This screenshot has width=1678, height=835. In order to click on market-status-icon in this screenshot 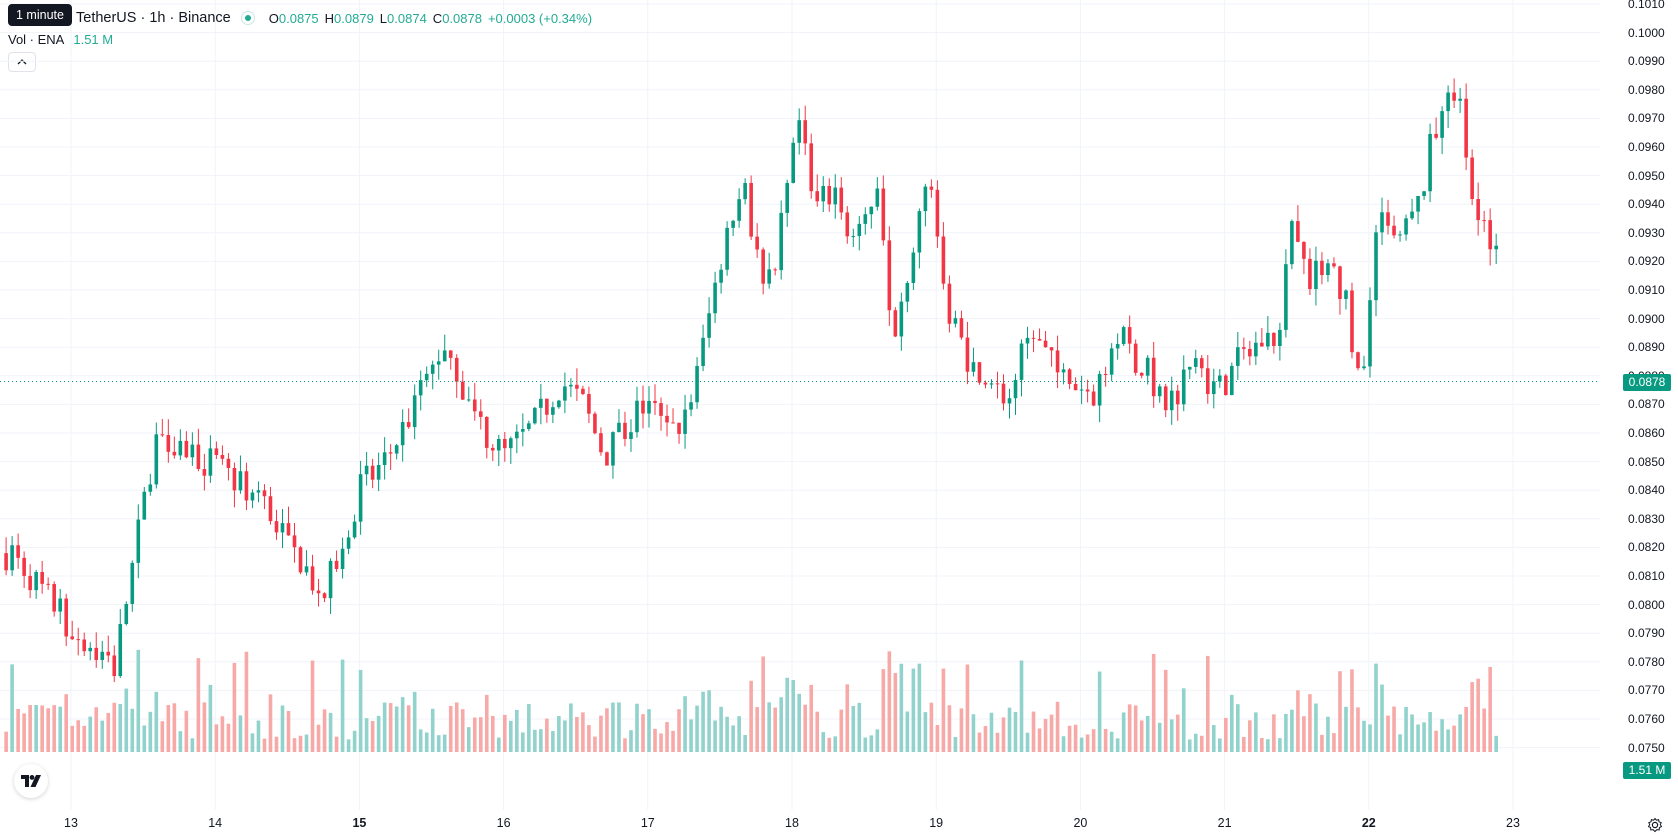, I will do `click(247, 18)`.